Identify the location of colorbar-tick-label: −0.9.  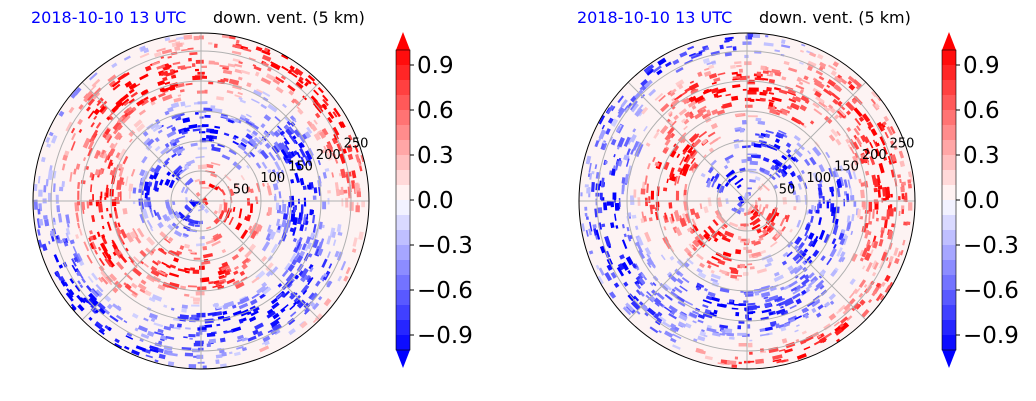
(445, 336).